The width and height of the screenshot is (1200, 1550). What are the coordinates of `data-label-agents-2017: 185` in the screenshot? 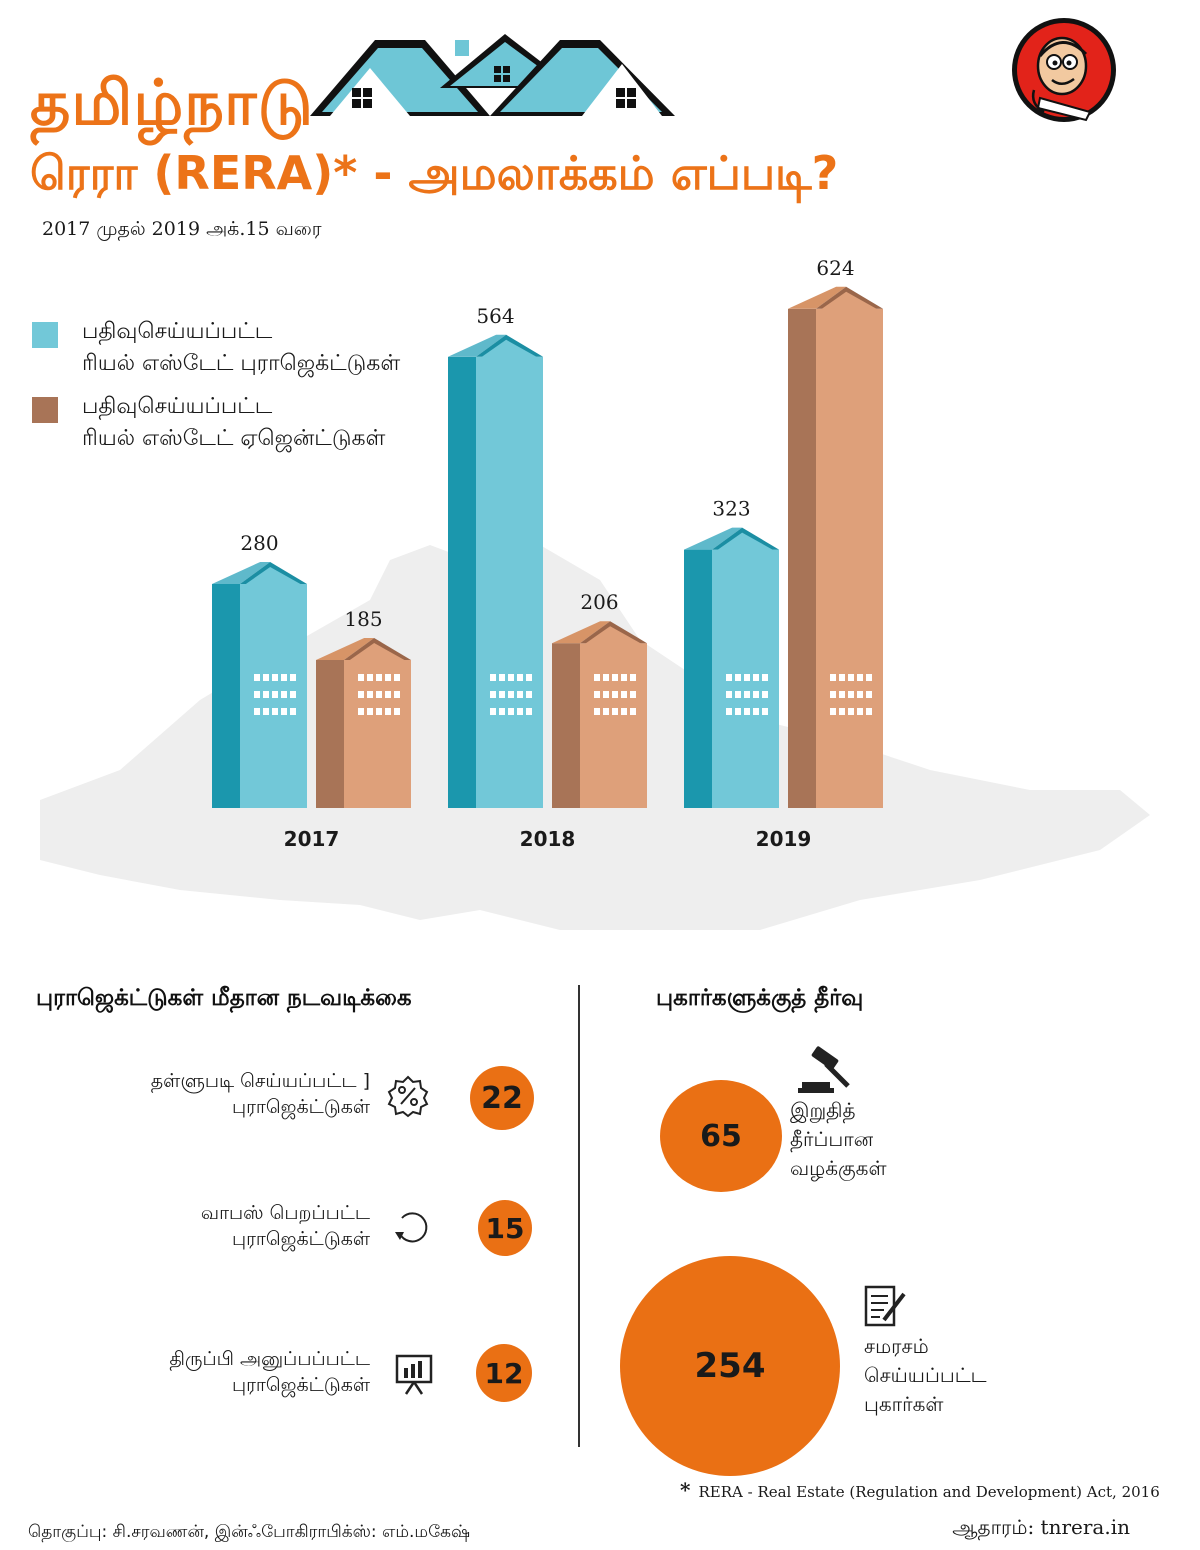 It's located at (363, 619).